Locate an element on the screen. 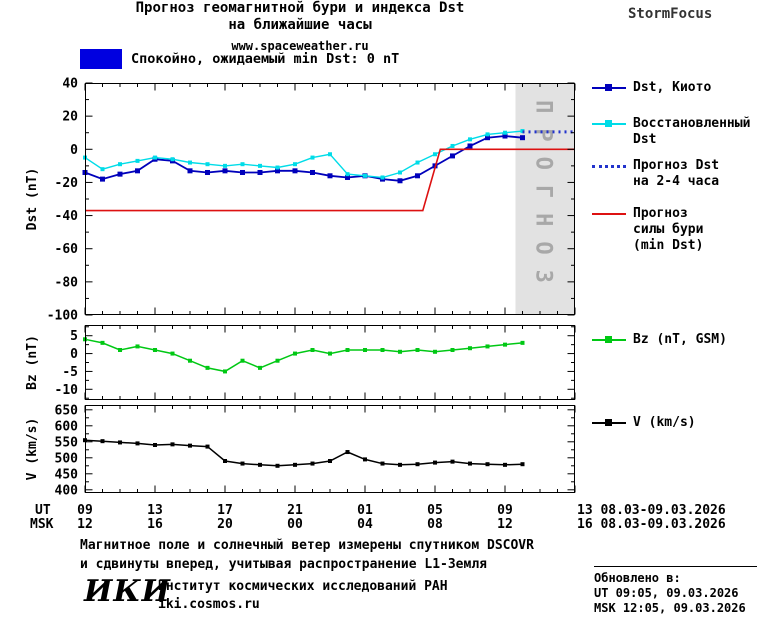  legend-swatch-dst-kyoto is located at coordinates (609, 88).